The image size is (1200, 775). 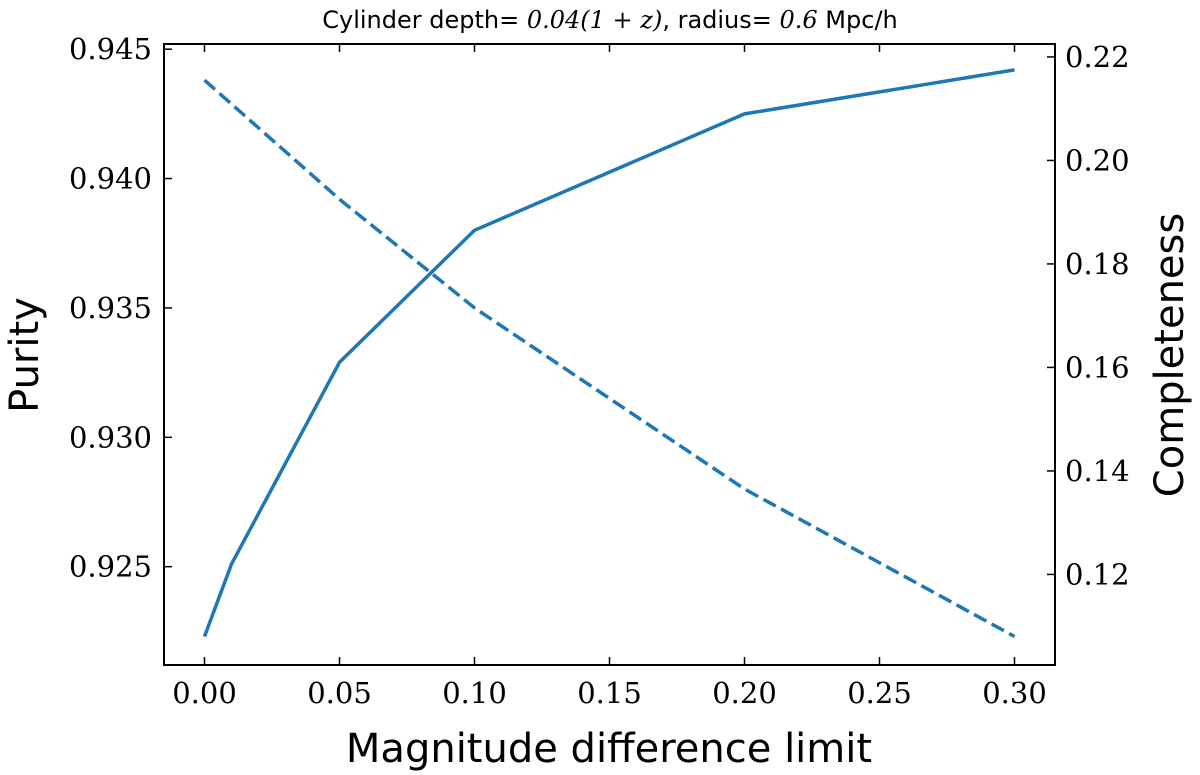 What do you see at coordinates (744, 693) in the screenshot?
I see `x-tick-label: 0.20` at bounding box center [744, 693].